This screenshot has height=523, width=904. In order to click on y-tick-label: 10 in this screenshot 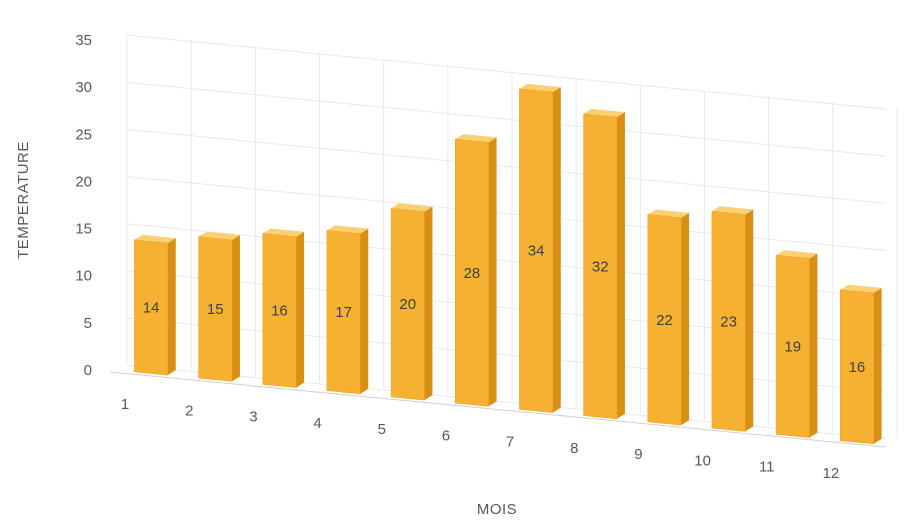, I will do `click(83, 276)`.